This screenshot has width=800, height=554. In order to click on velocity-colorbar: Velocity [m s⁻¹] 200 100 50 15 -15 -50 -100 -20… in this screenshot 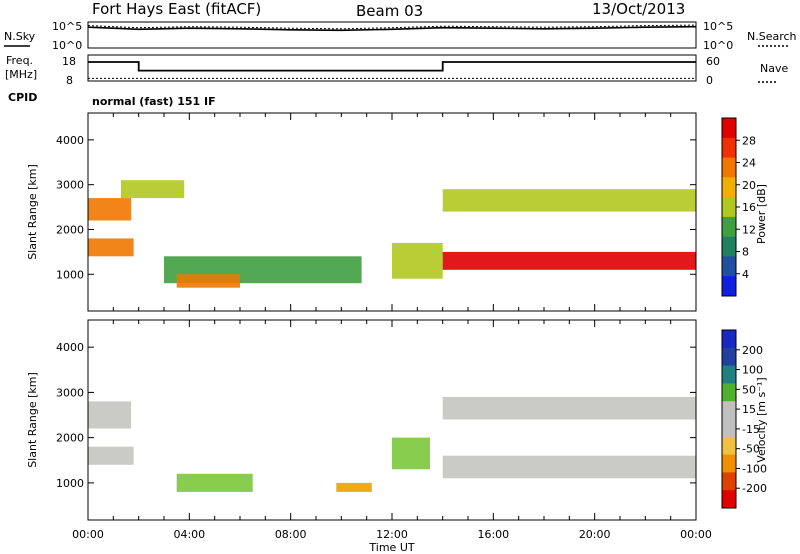, I will do `click(744, 419)`.